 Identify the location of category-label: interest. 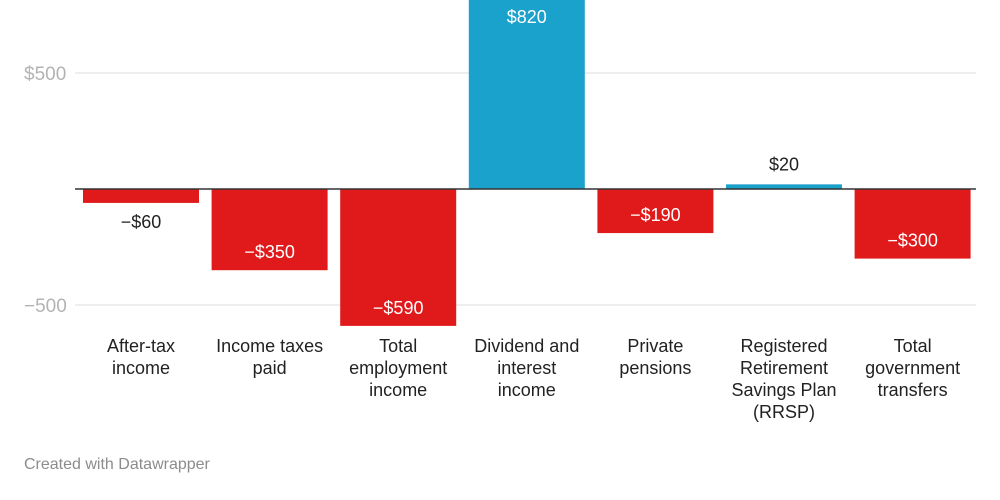
(526, 368).